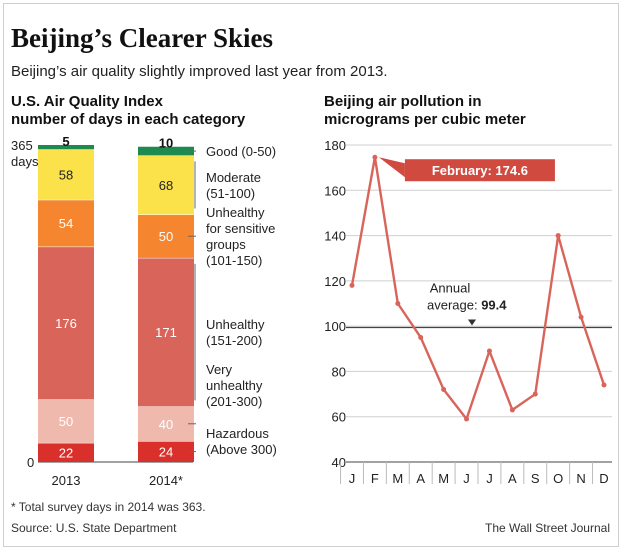 This screenshot has height=552, width=624. I want to click on credit: The Wall Street Journal, so click(547, 528).